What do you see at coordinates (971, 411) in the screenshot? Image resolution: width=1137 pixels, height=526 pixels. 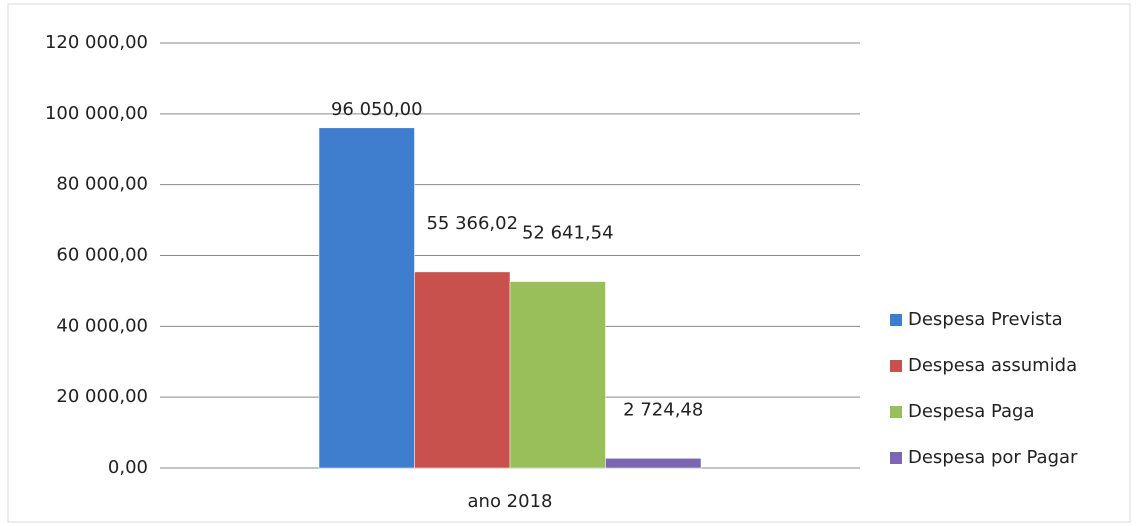 I see `legend-label: Despesa Paga` at bounding box center [971, 411].